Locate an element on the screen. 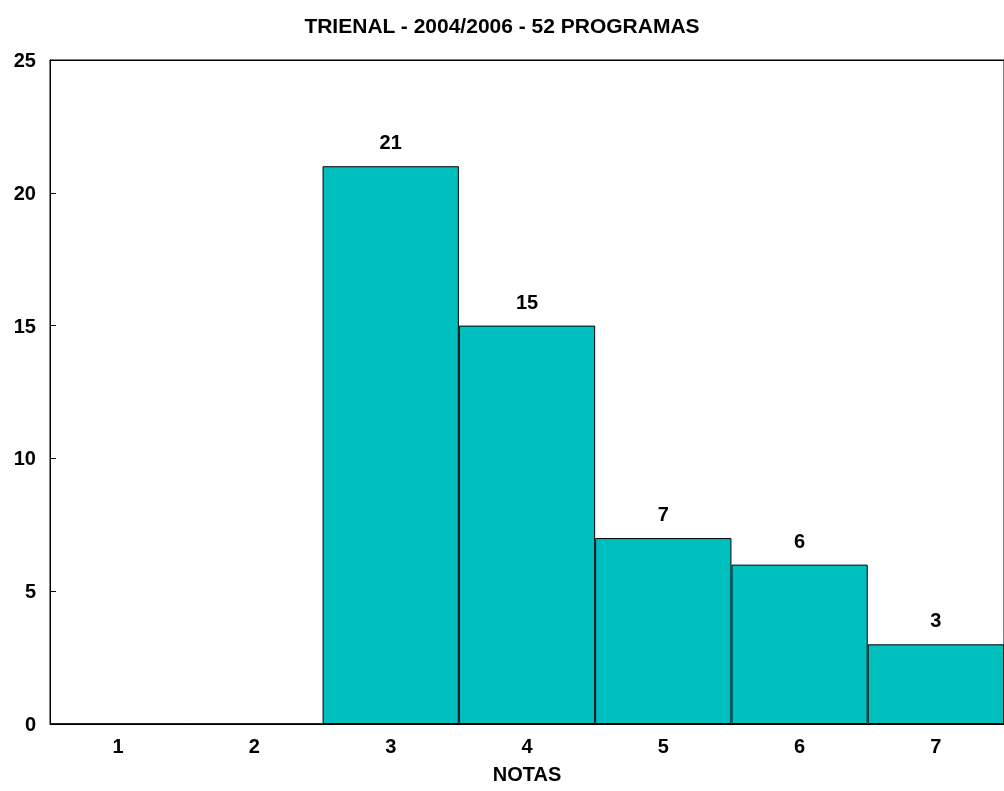 This screenshot has height=791, width=1004. data-label: 6 is located at coordinates (800, 540).